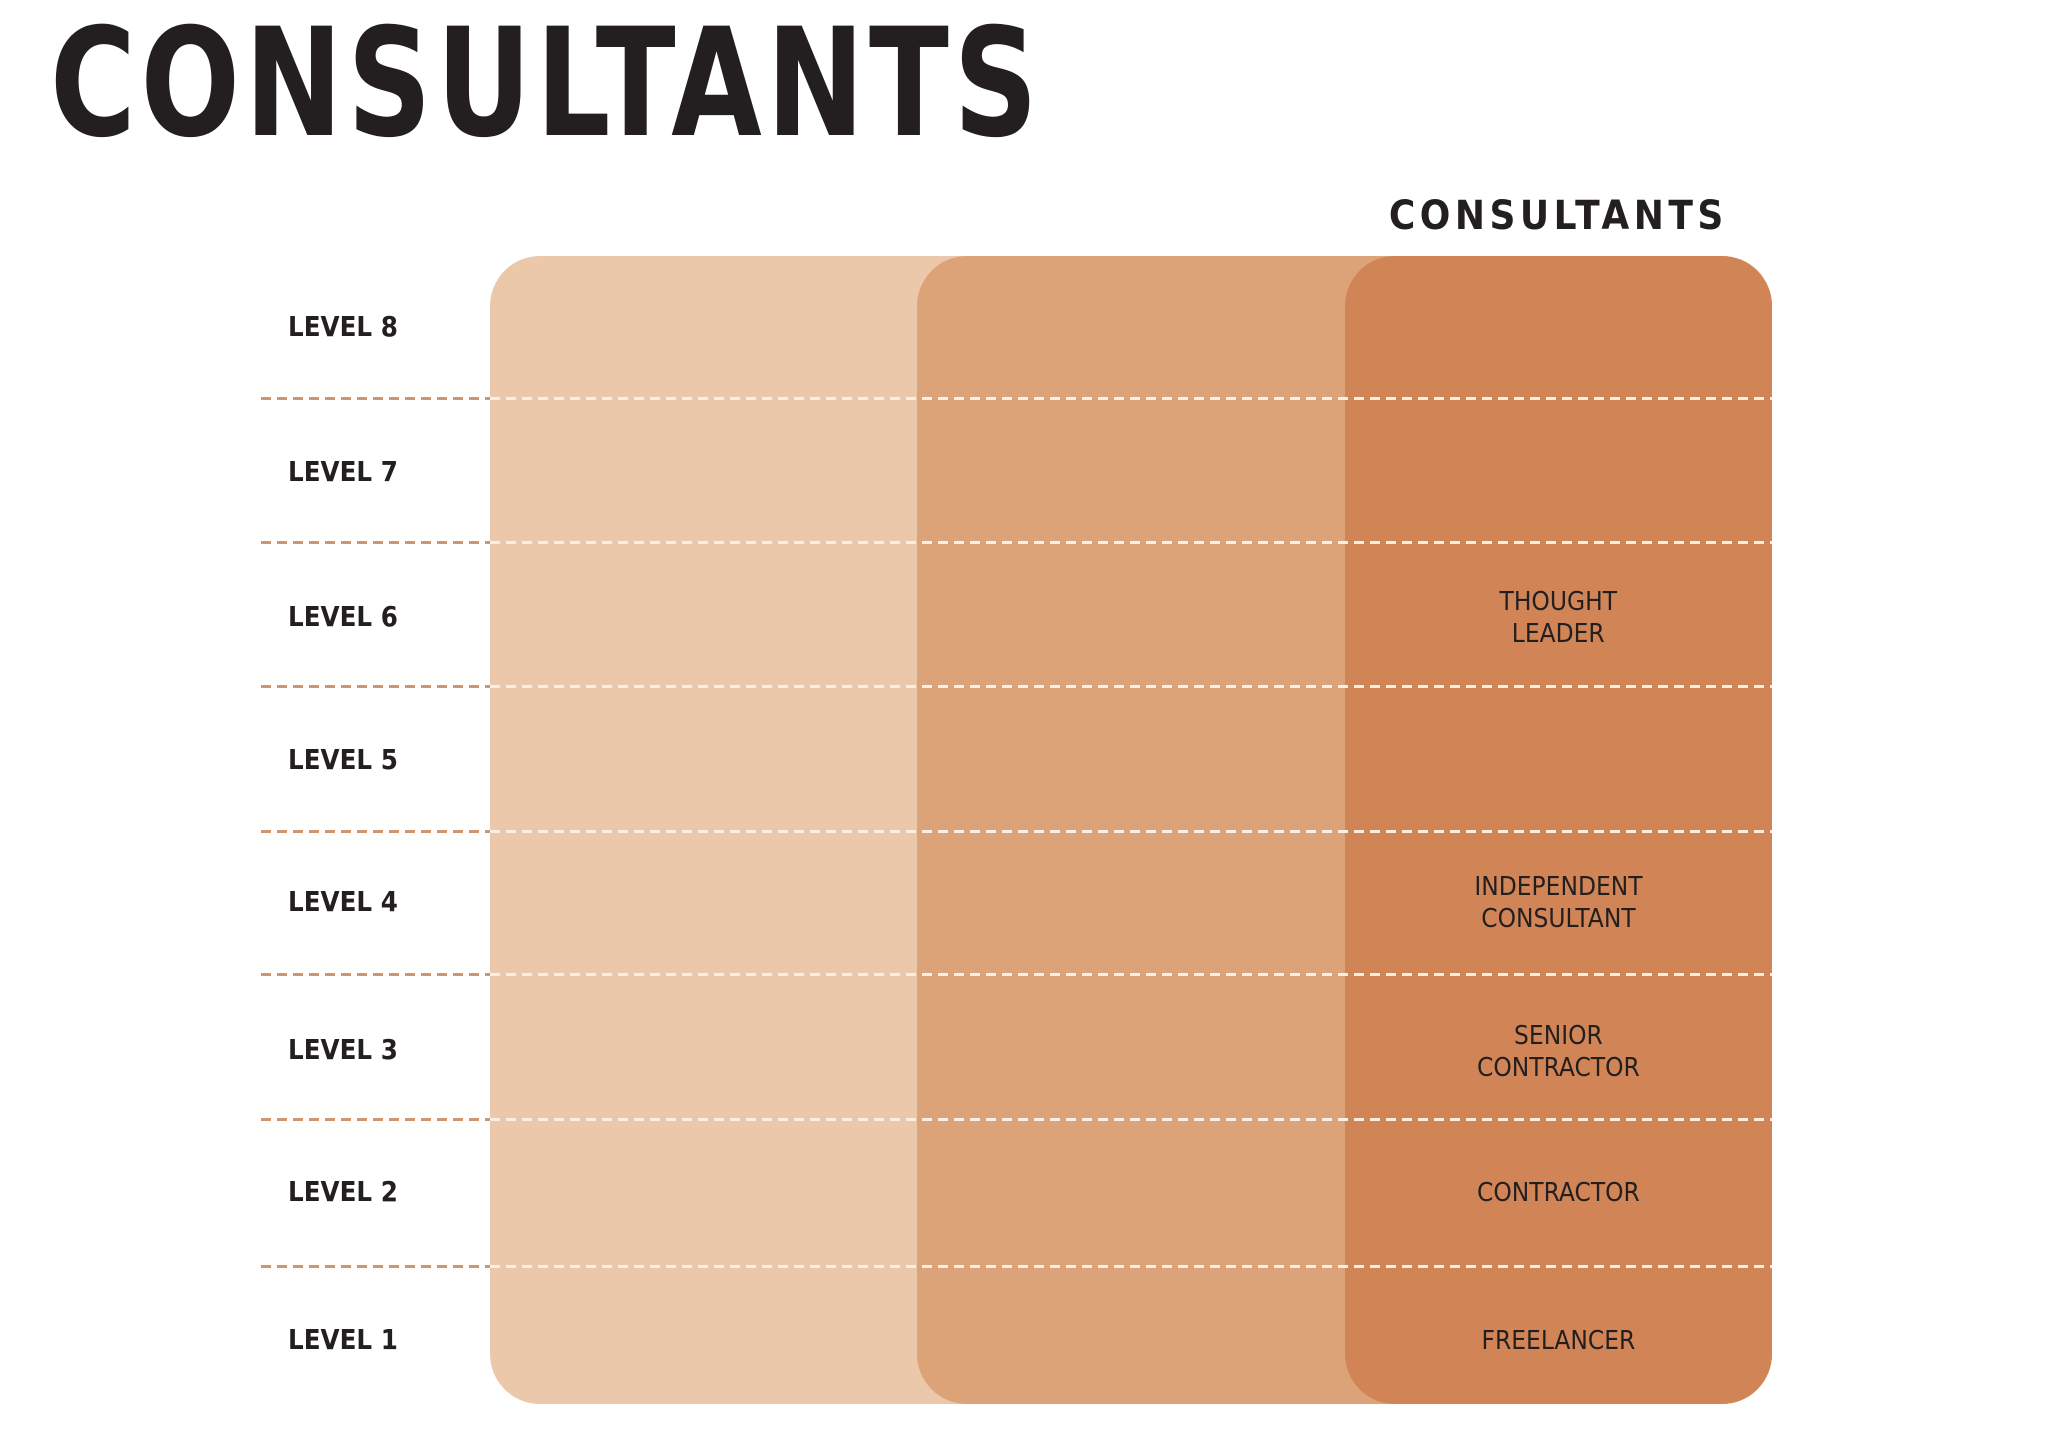 The image size is (2048, 1445). I want to click on level-label-1: LEVEL 1, so click(343, 1339).